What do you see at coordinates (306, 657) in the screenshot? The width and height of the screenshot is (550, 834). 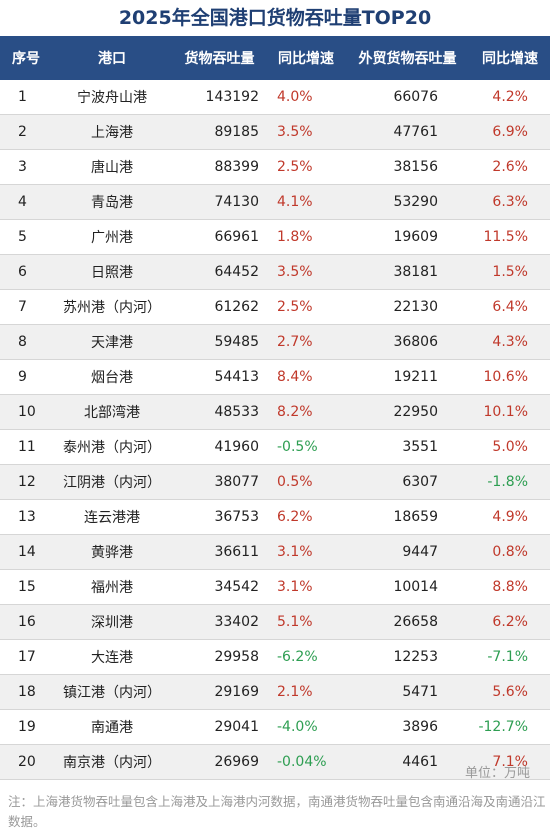 I see `cell-growth: -6.2%` at bounding box center [306, 657].